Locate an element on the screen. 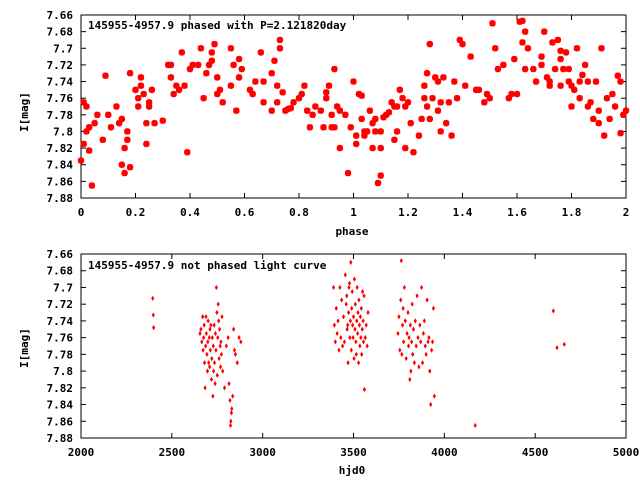 This screenshot has height=485, width=640. phased-x-tick-label: 0.2 is located at coordinates (136, 212).